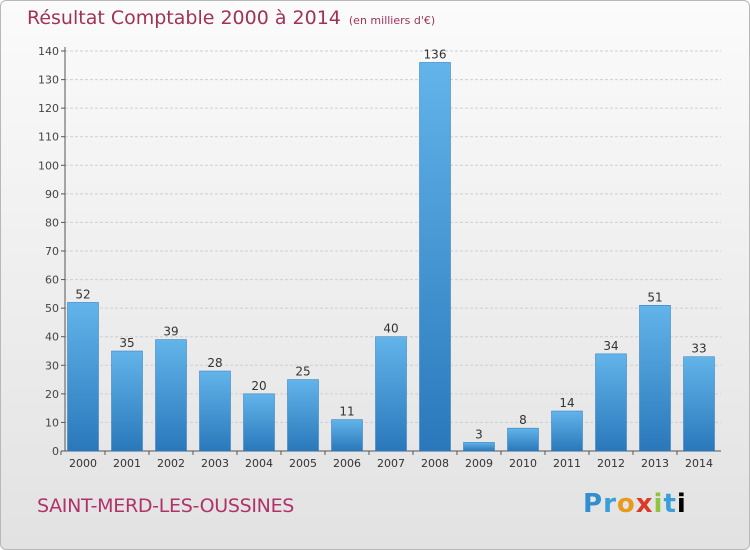  I want to click on x-tick-label-2013: 2013, so click(655, 463).